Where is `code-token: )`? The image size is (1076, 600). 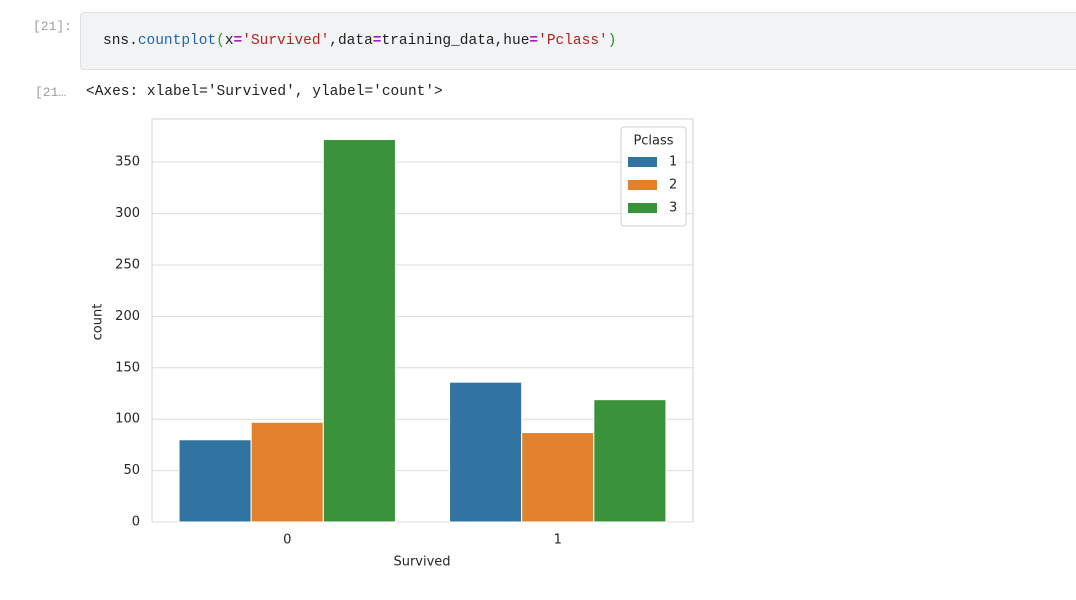 code-token: ) is located at coordinates (612, 41).